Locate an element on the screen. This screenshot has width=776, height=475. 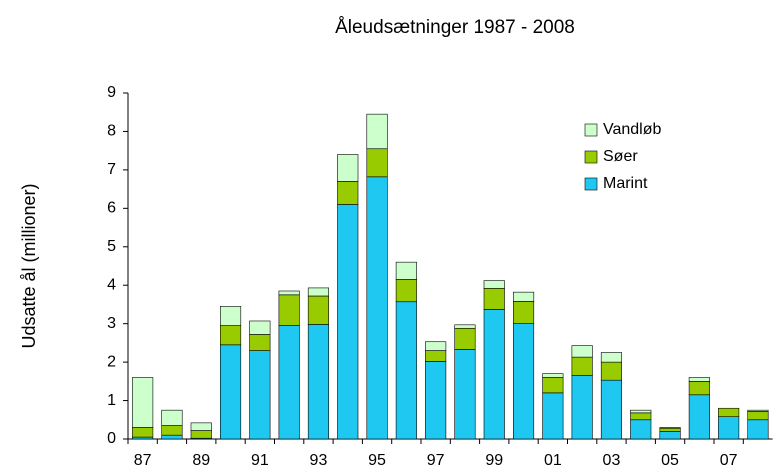
y-tick-label: 8 is located at coordinates (111, 131).